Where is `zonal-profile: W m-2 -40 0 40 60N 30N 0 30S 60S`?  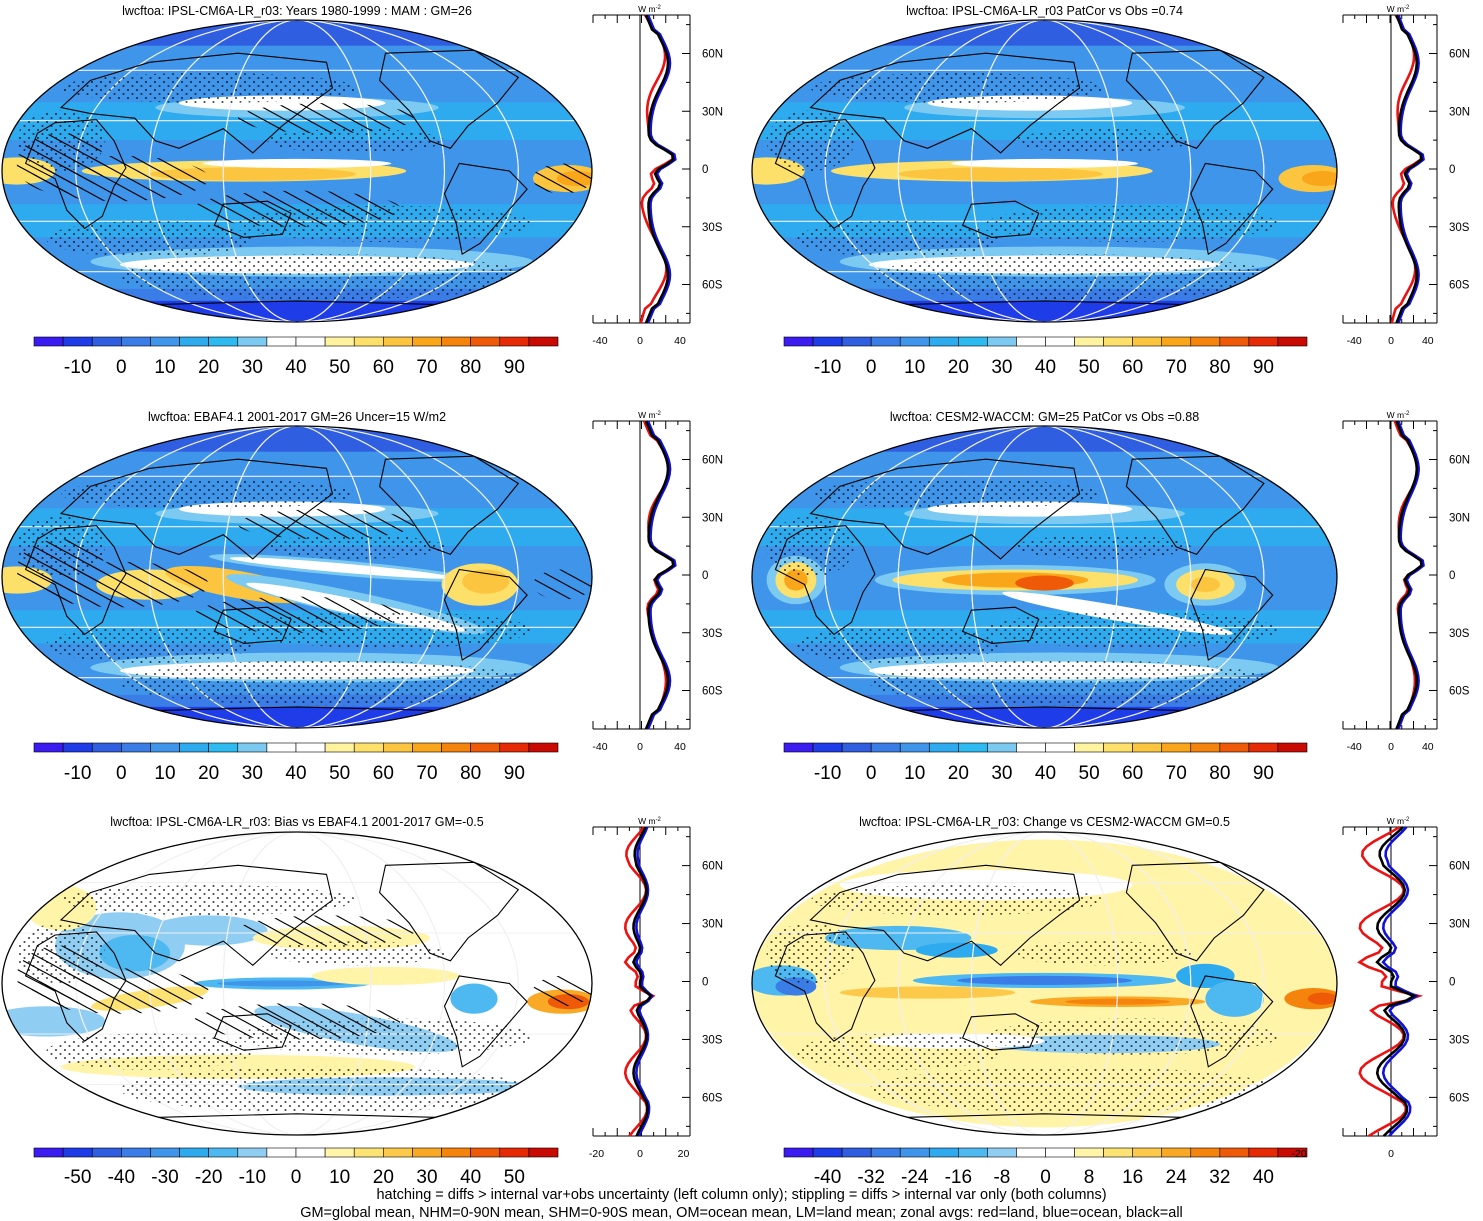 zonal-profile: W m-2 -40 0 40 60N 30N 0 30S 60S is located at coordinates (1406, 175).